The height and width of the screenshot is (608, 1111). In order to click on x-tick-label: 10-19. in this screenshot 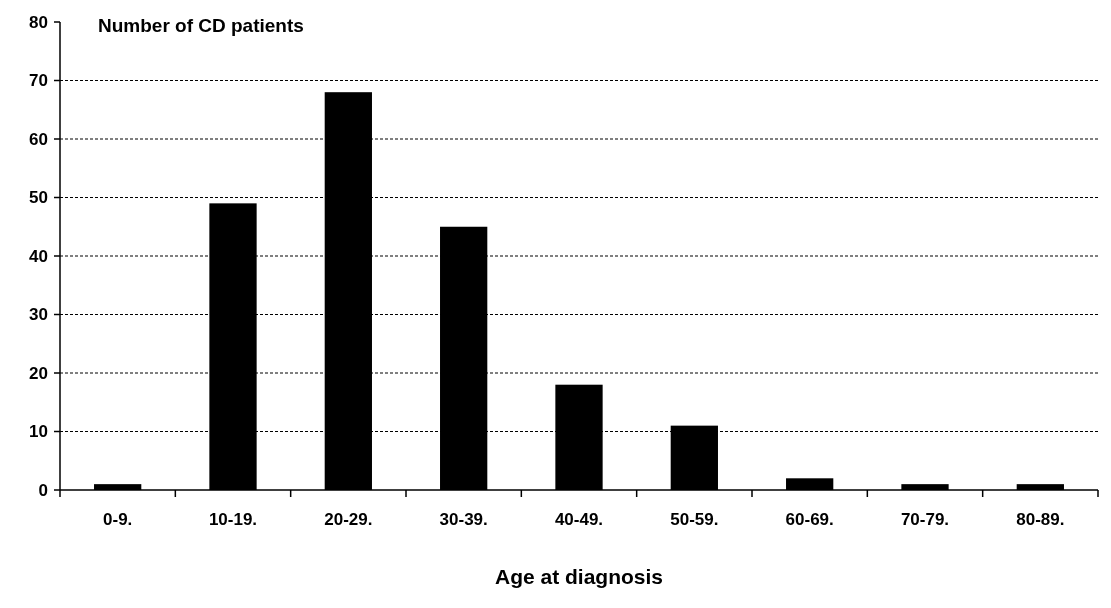, I will do `click(233, 519)`.